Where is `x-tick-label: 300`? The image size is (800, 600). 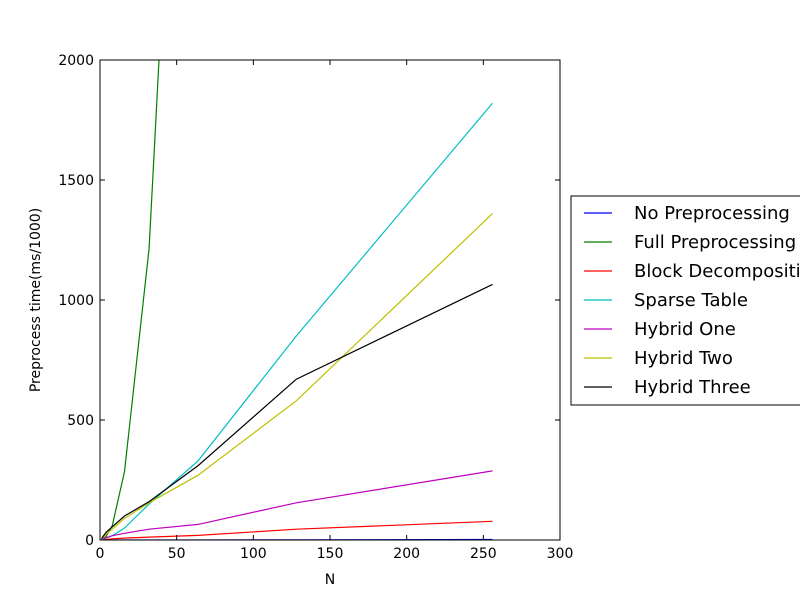 x-tick-label: 300 is located at coordinates (560, 554).